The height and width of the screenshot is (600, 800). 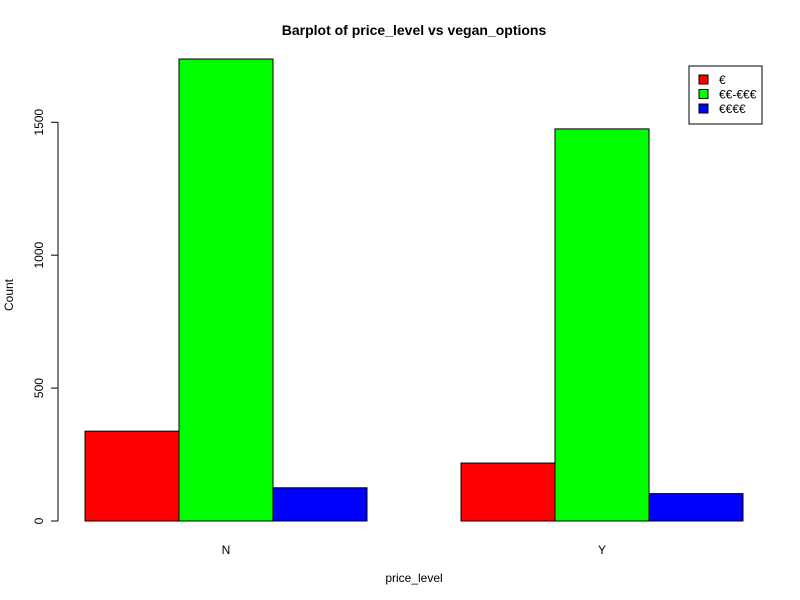 What do you see at coordinates (39, 520) in the screenshot?
I see `y-tick-label: 0` at bounding box center [39, 520].